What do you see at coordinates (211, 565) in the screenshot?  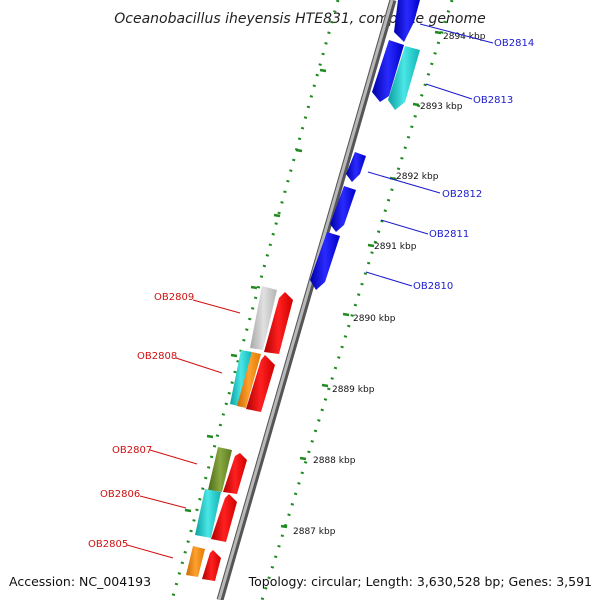 I see `gene-ob2805-red` at bounding box center [211, 565].